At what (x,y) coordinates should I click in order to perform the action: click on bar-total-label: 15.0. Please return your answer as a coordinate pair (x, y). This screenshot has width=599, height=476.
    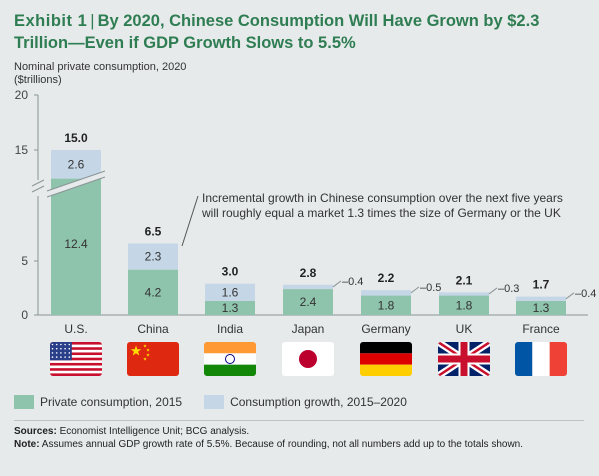
    Looking at the image, I should click on (76, 138).